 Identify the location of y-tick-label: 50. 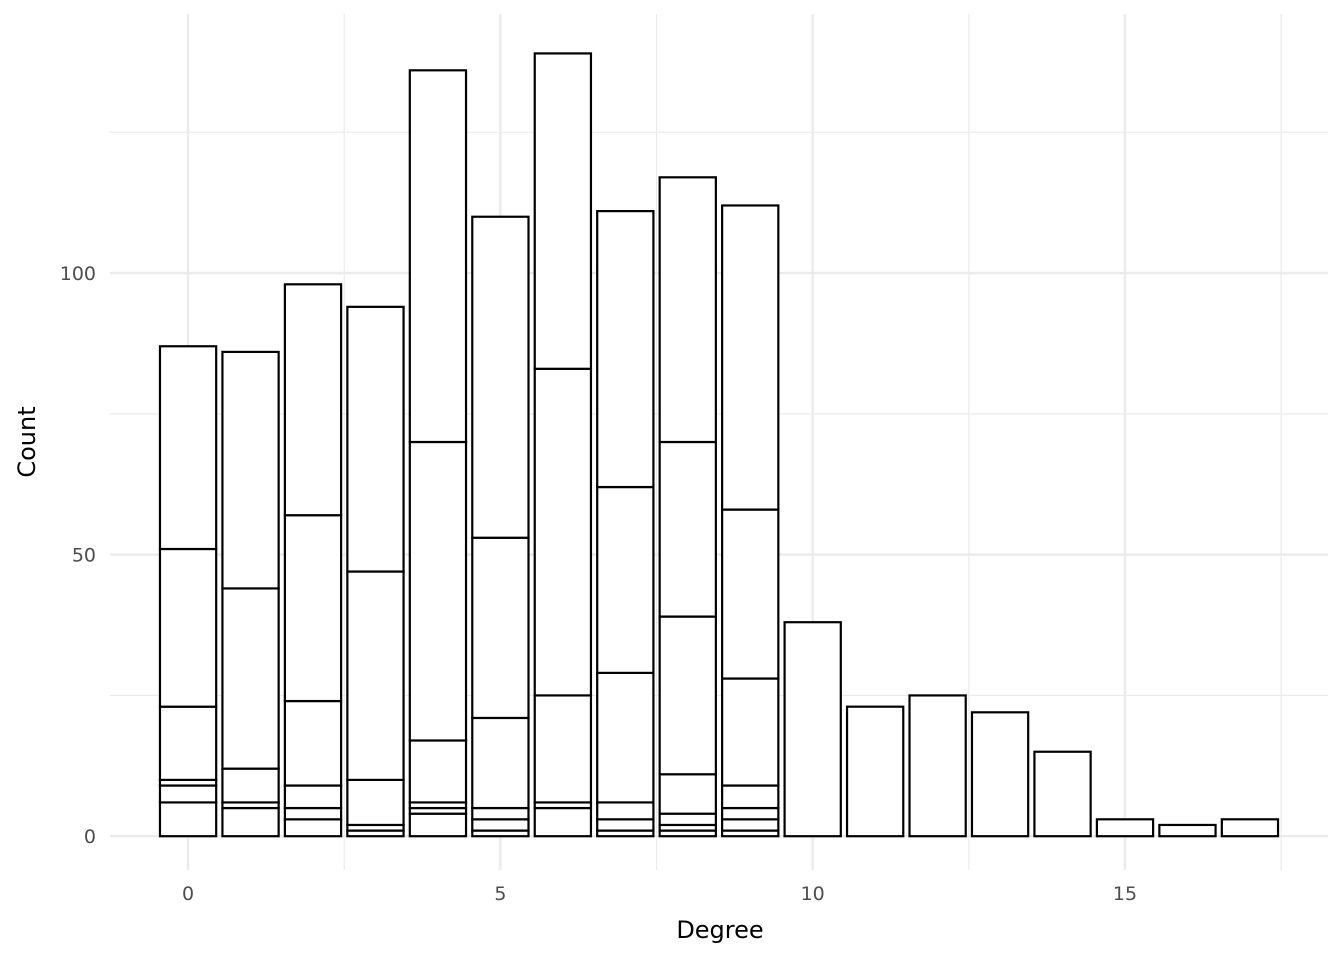
(84, 556).